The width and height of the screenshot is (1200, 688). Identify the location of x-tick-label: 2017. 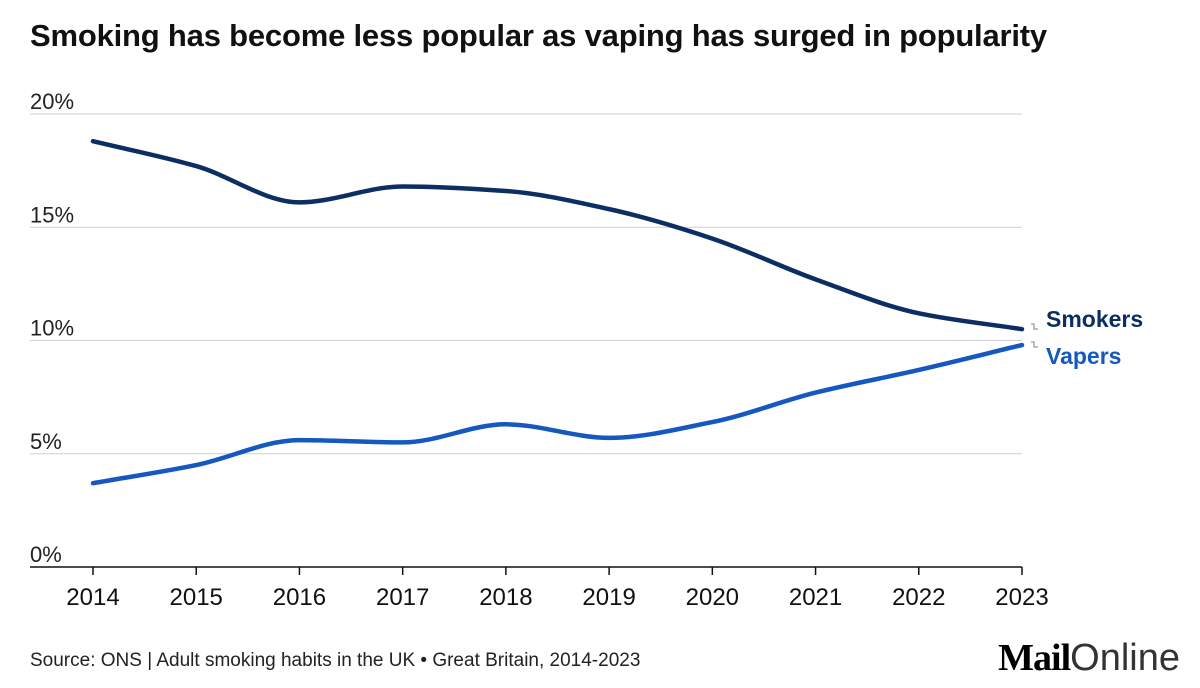
(402, 597).